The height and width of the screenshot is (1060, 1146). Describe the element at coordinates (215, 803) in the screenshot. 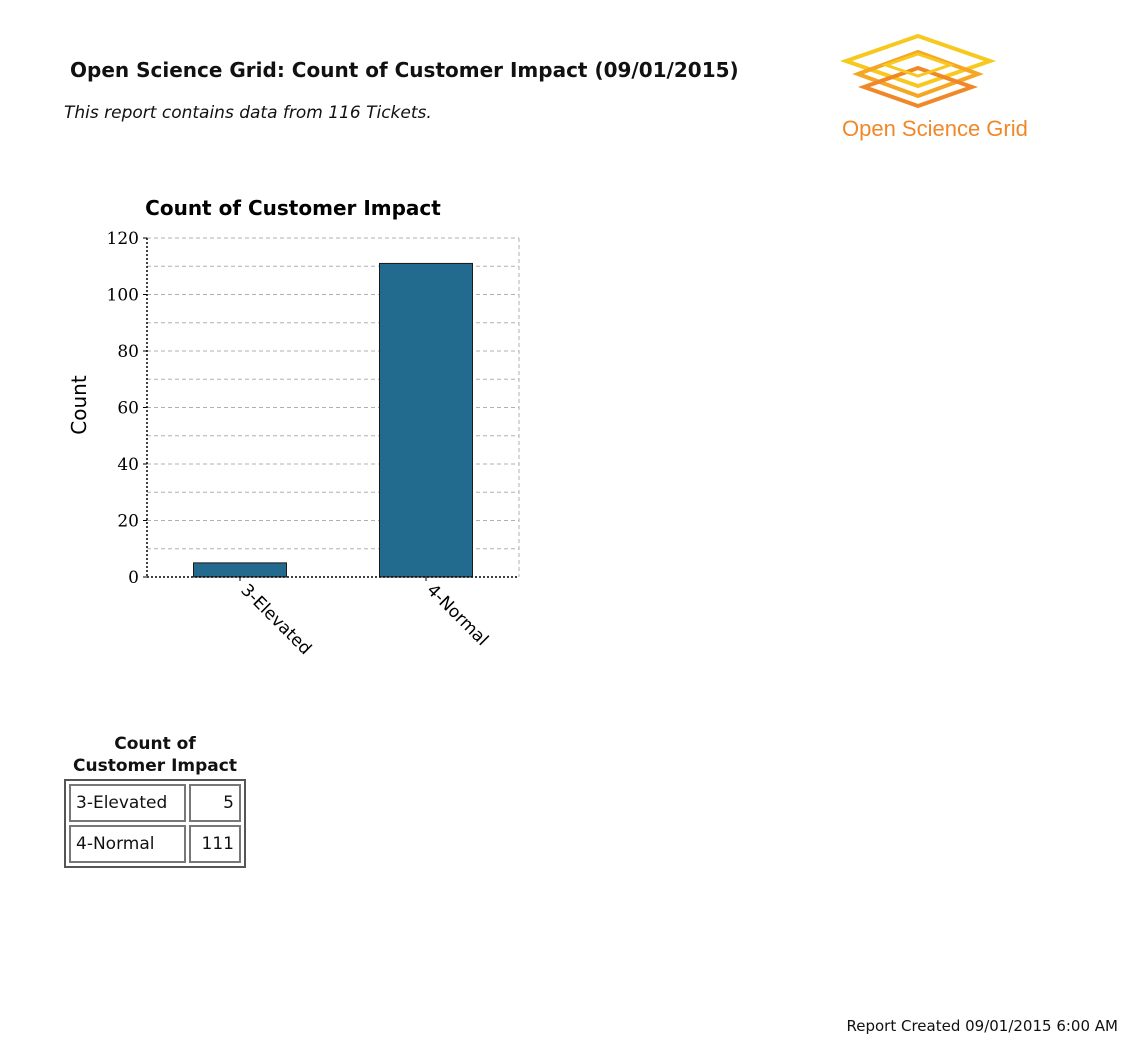

I see `table-cell-value: 5` at that location.